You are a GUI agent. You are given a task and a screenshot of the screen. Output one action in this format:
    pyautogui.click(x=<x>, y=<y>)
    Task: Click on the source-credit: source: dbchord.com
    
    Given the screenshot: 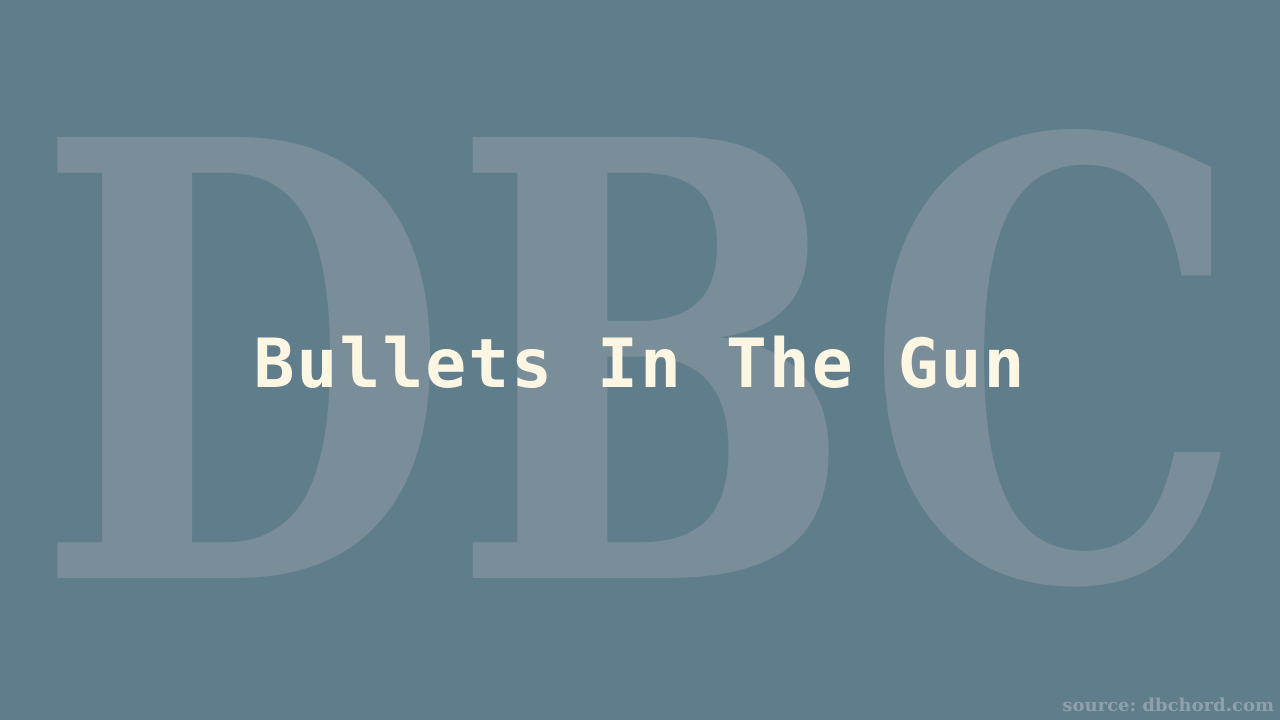 What is the action you would take?
    pyautogui.click(x=1168, y=705)
    